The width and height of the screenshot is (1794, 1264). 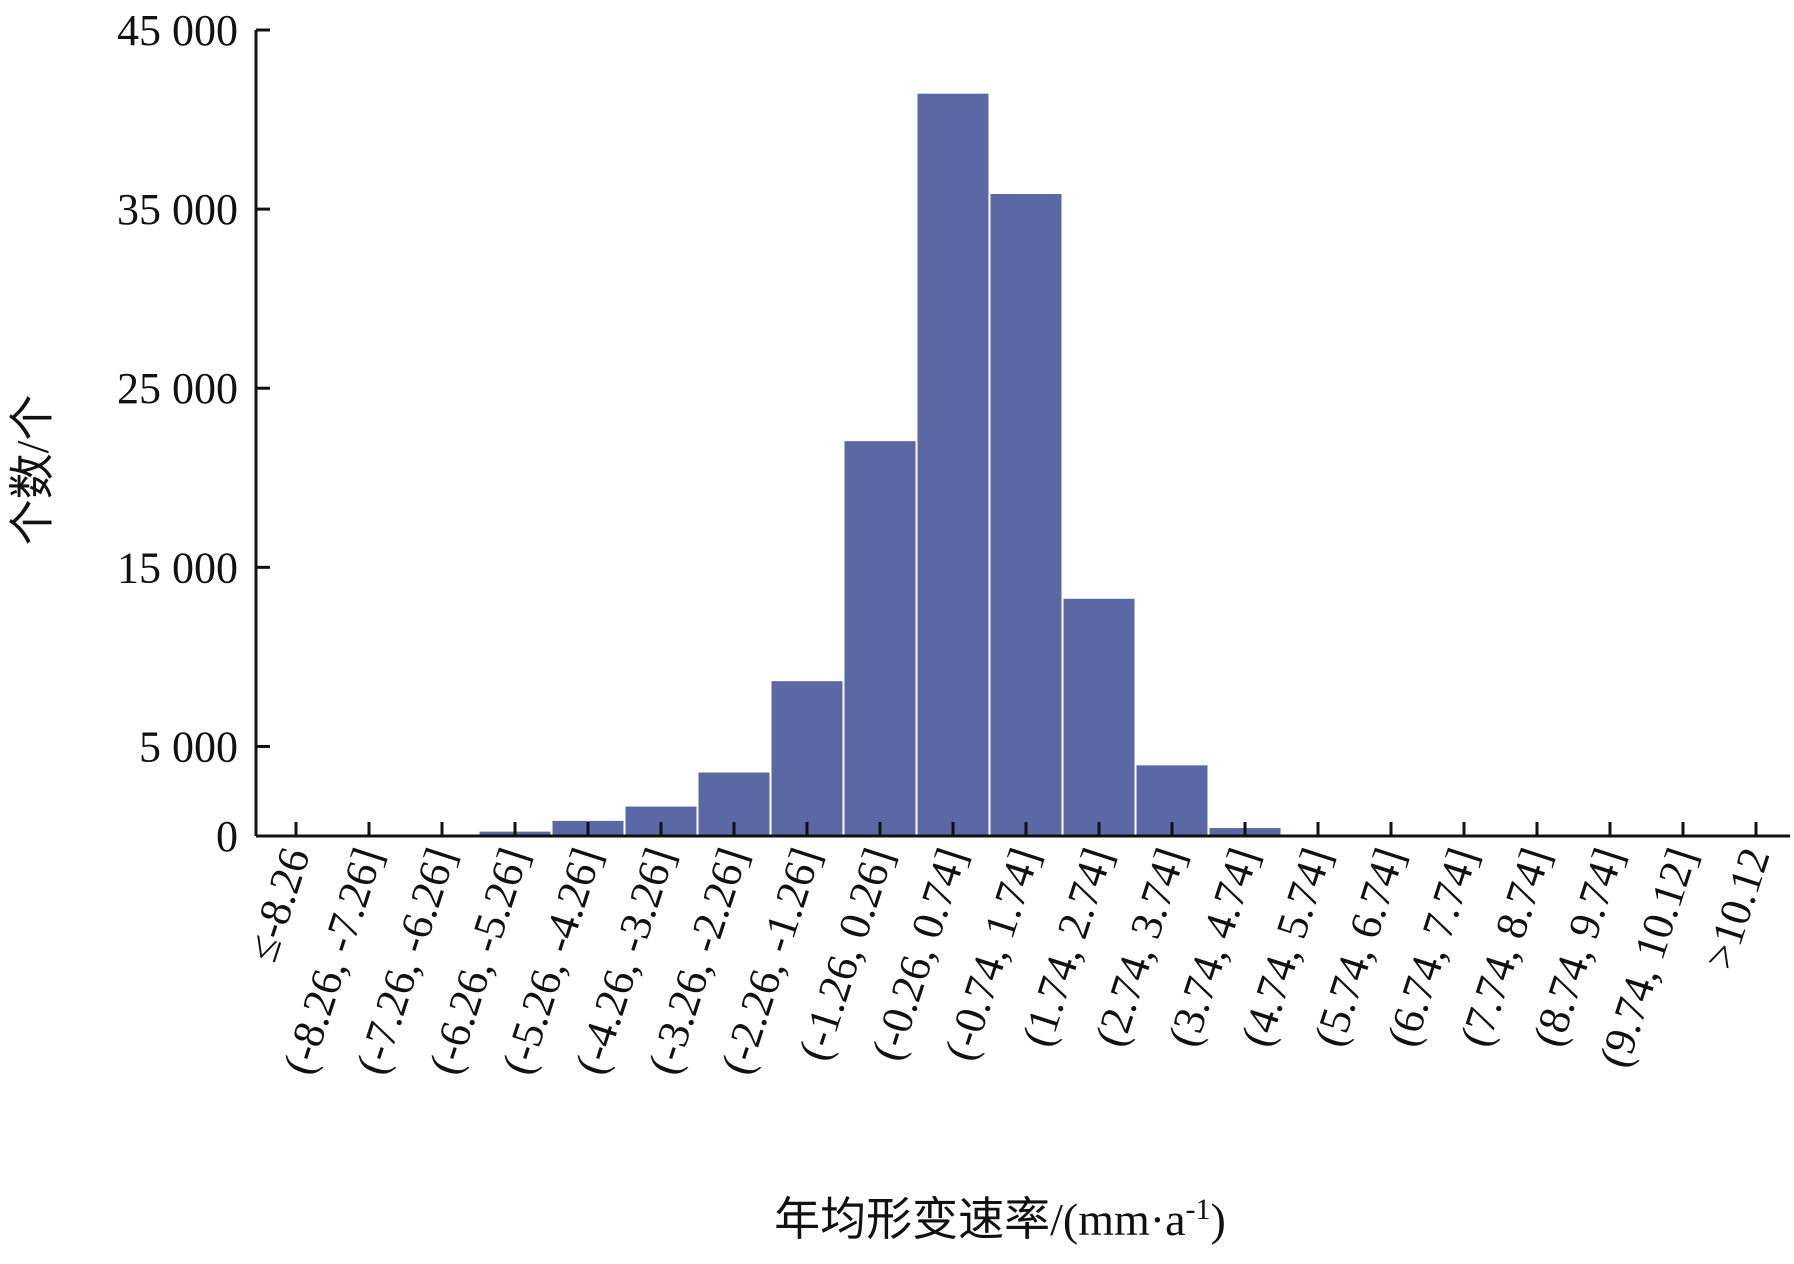 What do you see at coordinates (188, 746) in the screenshot?
I see `y-tick-label-1: 5 000` at bounding box center [188, 746].